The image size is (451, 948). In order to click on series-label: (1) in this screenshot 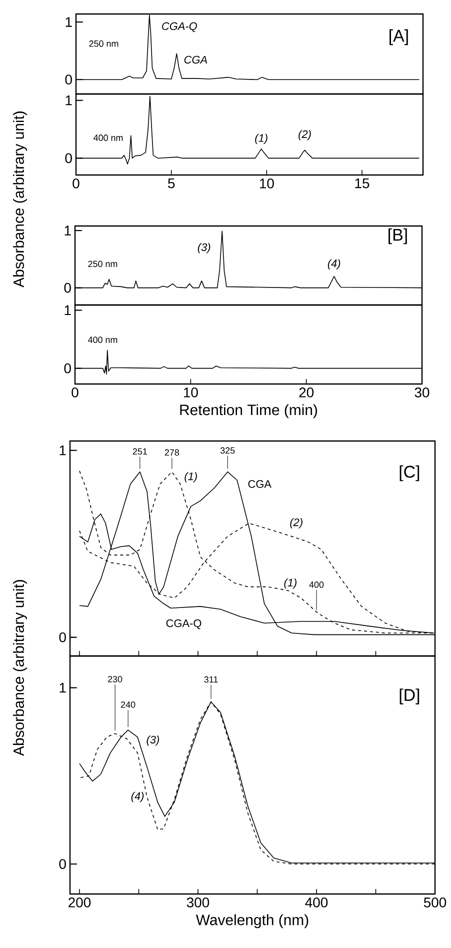, I will do `click(190, 477)`.